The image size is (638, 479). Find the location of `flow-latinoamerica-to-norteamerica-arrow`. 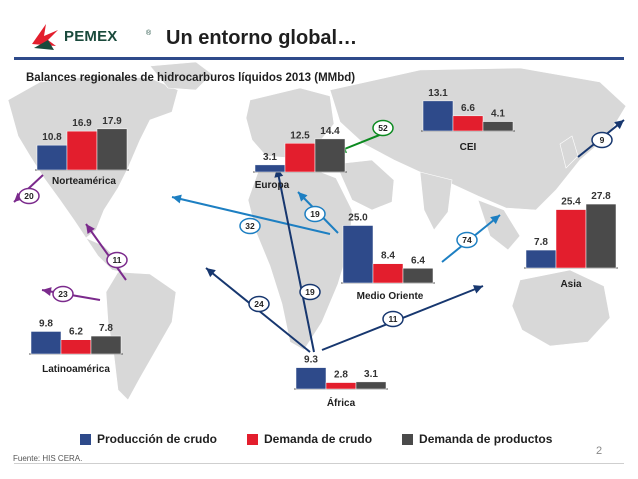

flow-latinoamerica-to-norteamerica-arrow is located at coordinates (106, 252).